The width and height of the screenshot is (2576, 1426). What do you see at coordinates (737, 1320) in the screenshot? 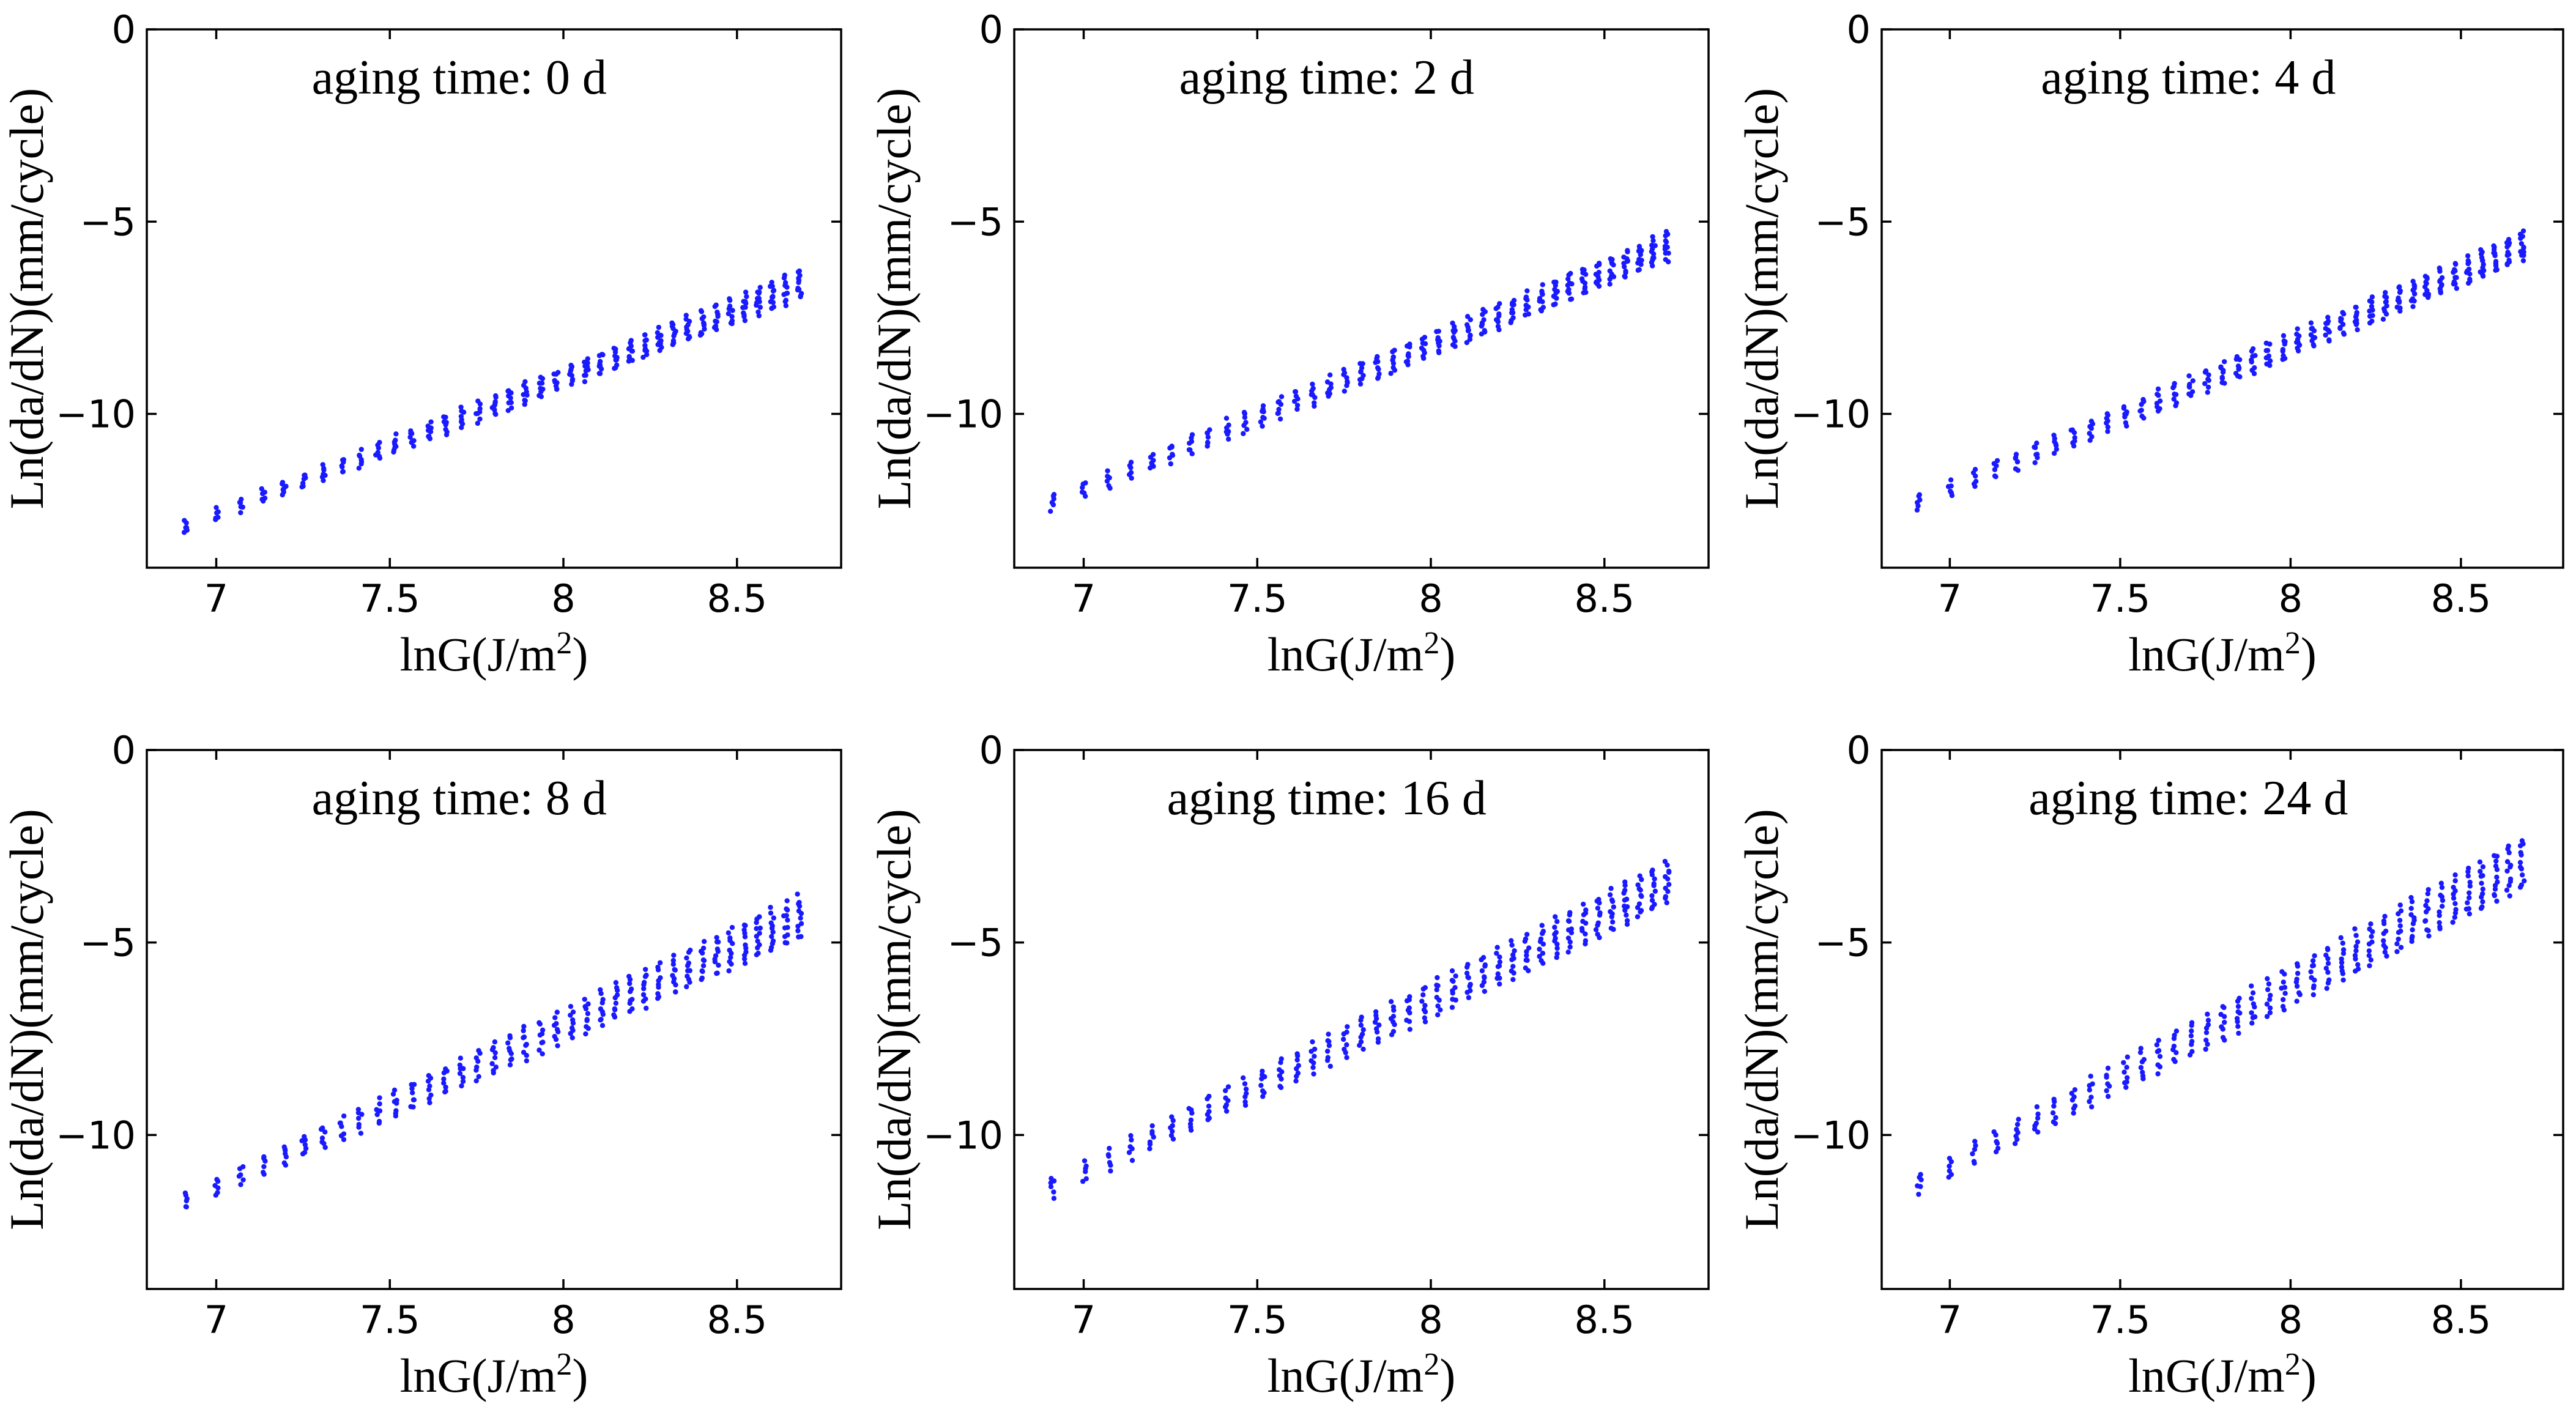
I see `x-tick-label: 8.5` at bounding box center [737, 1320].